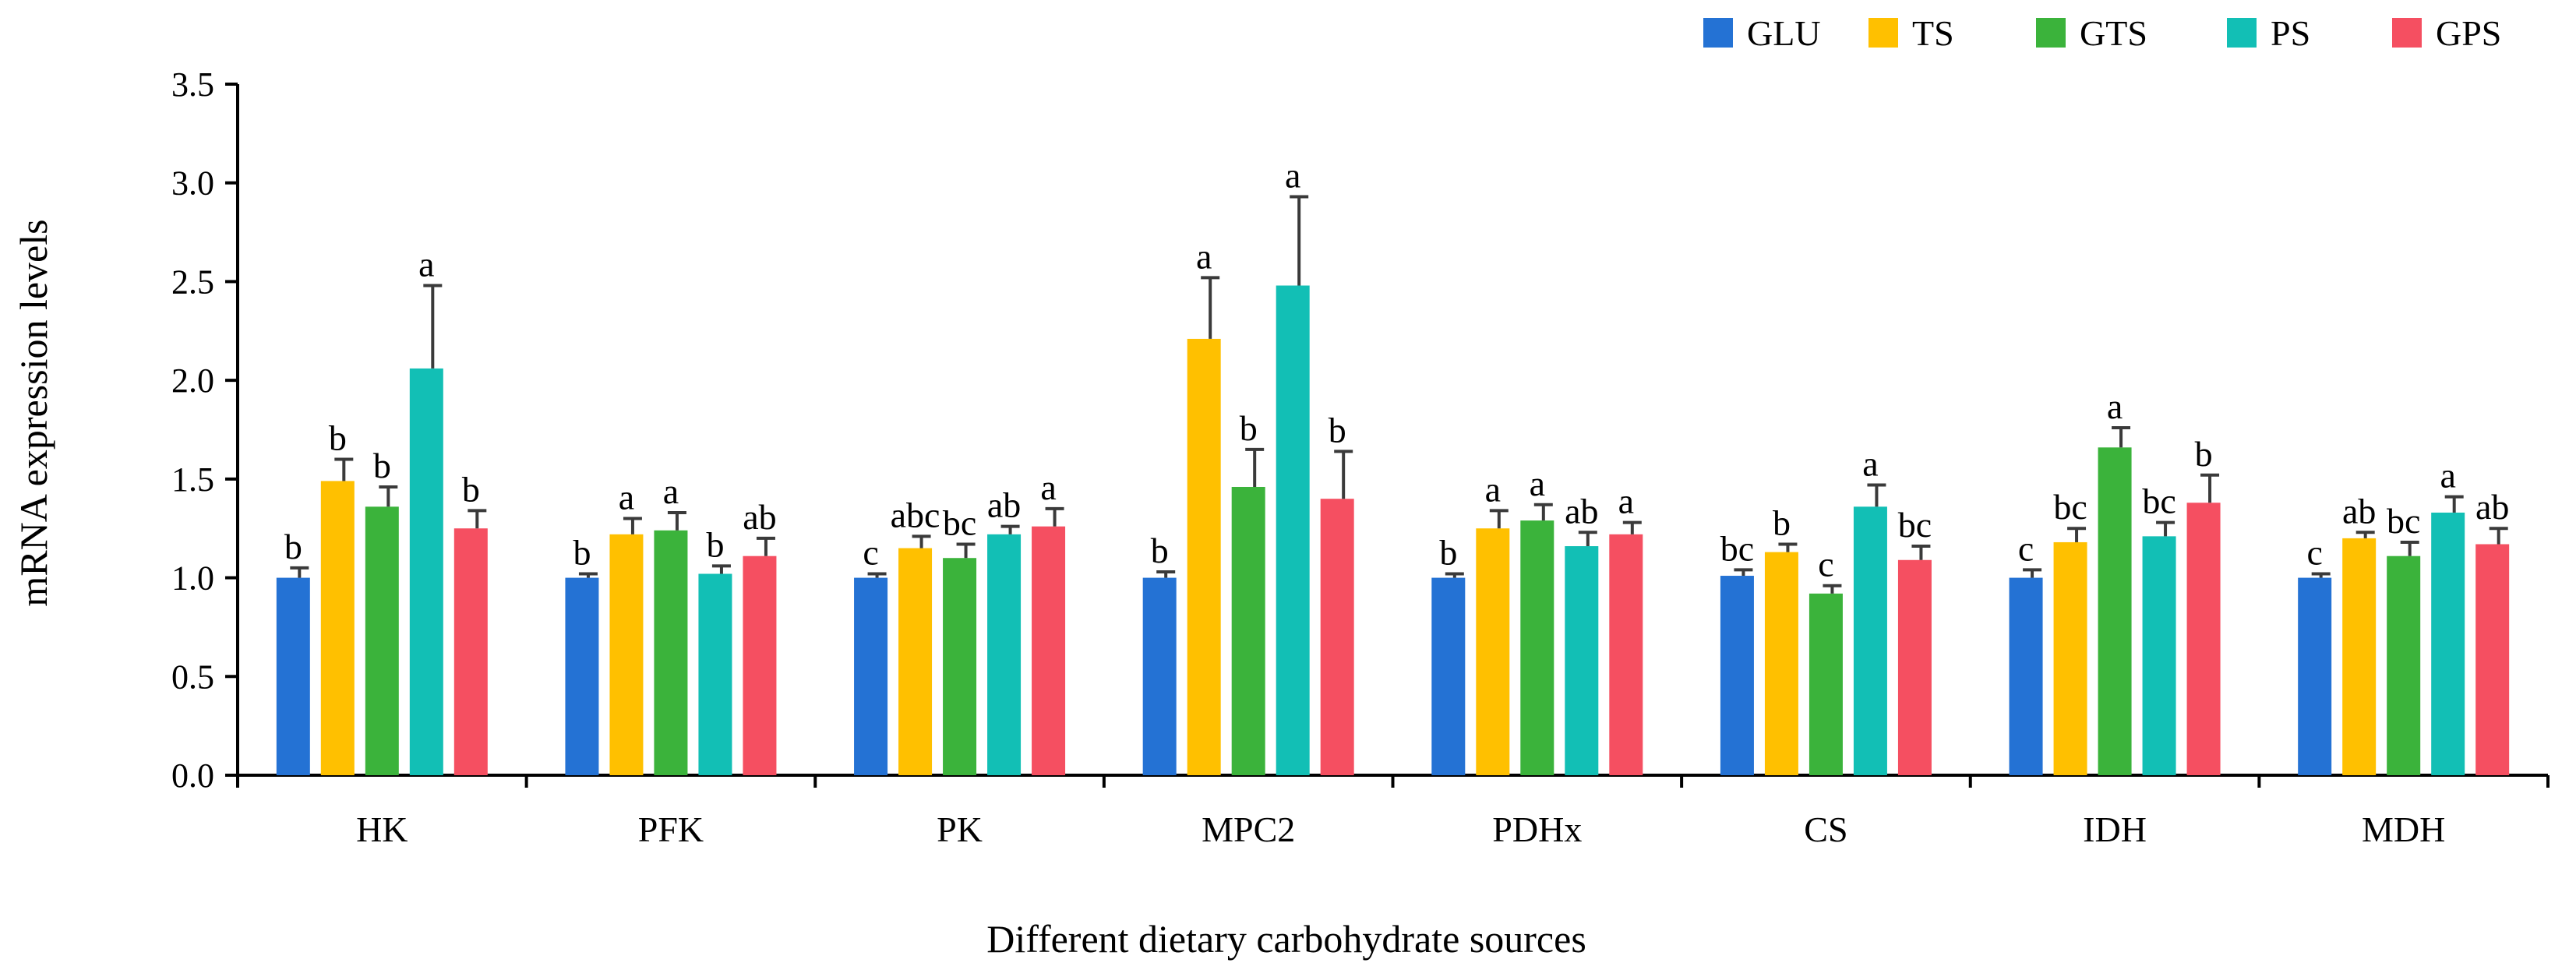  What do you see at coordinates (382, 829) in the screenshot?
I see `category-label: HK` at bounding box center [382, 829].